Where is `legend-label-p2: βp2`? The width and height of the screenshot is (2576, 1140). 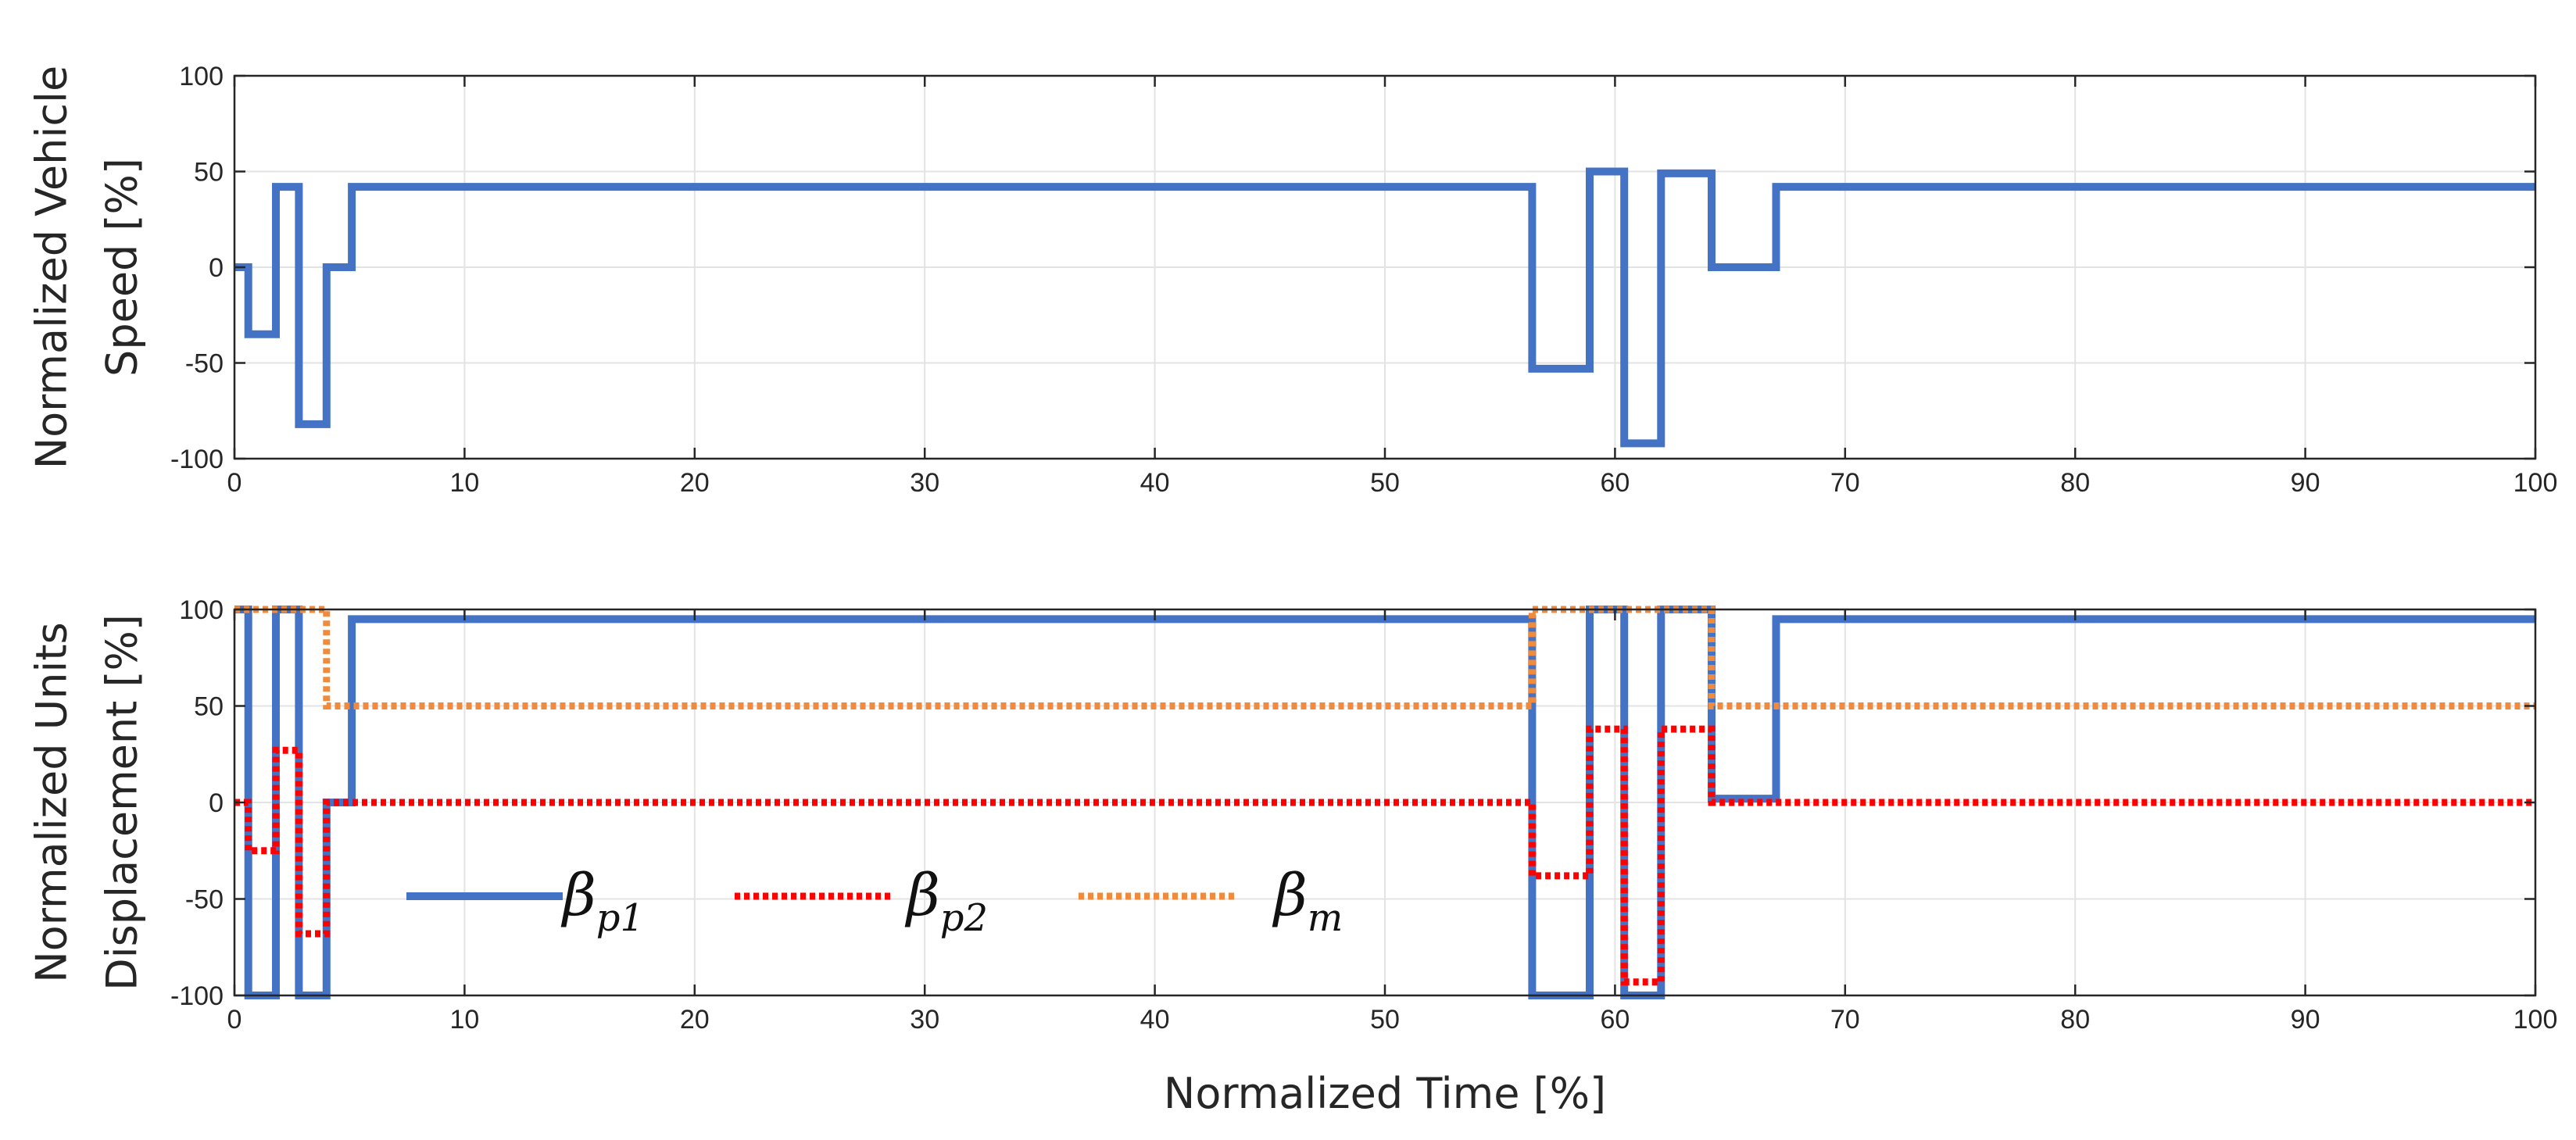
legend-label-p2: βp2 is located at coordinates (946, 901).